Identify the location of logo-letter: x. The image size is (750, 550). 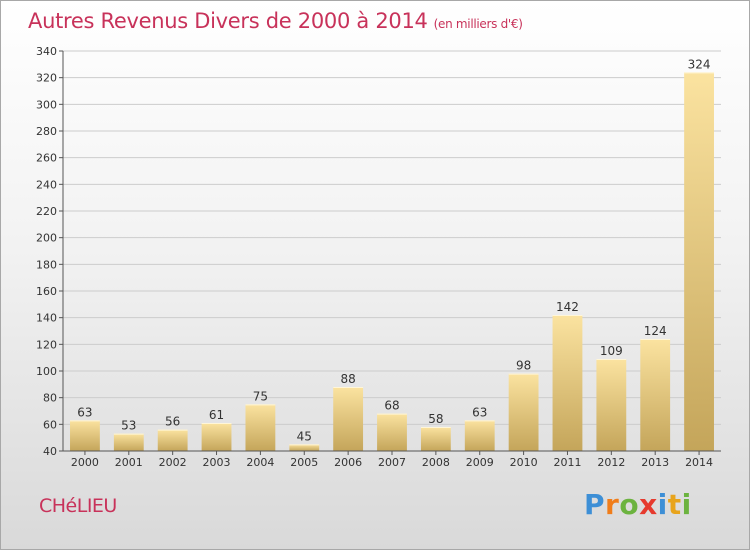
(648, 504).